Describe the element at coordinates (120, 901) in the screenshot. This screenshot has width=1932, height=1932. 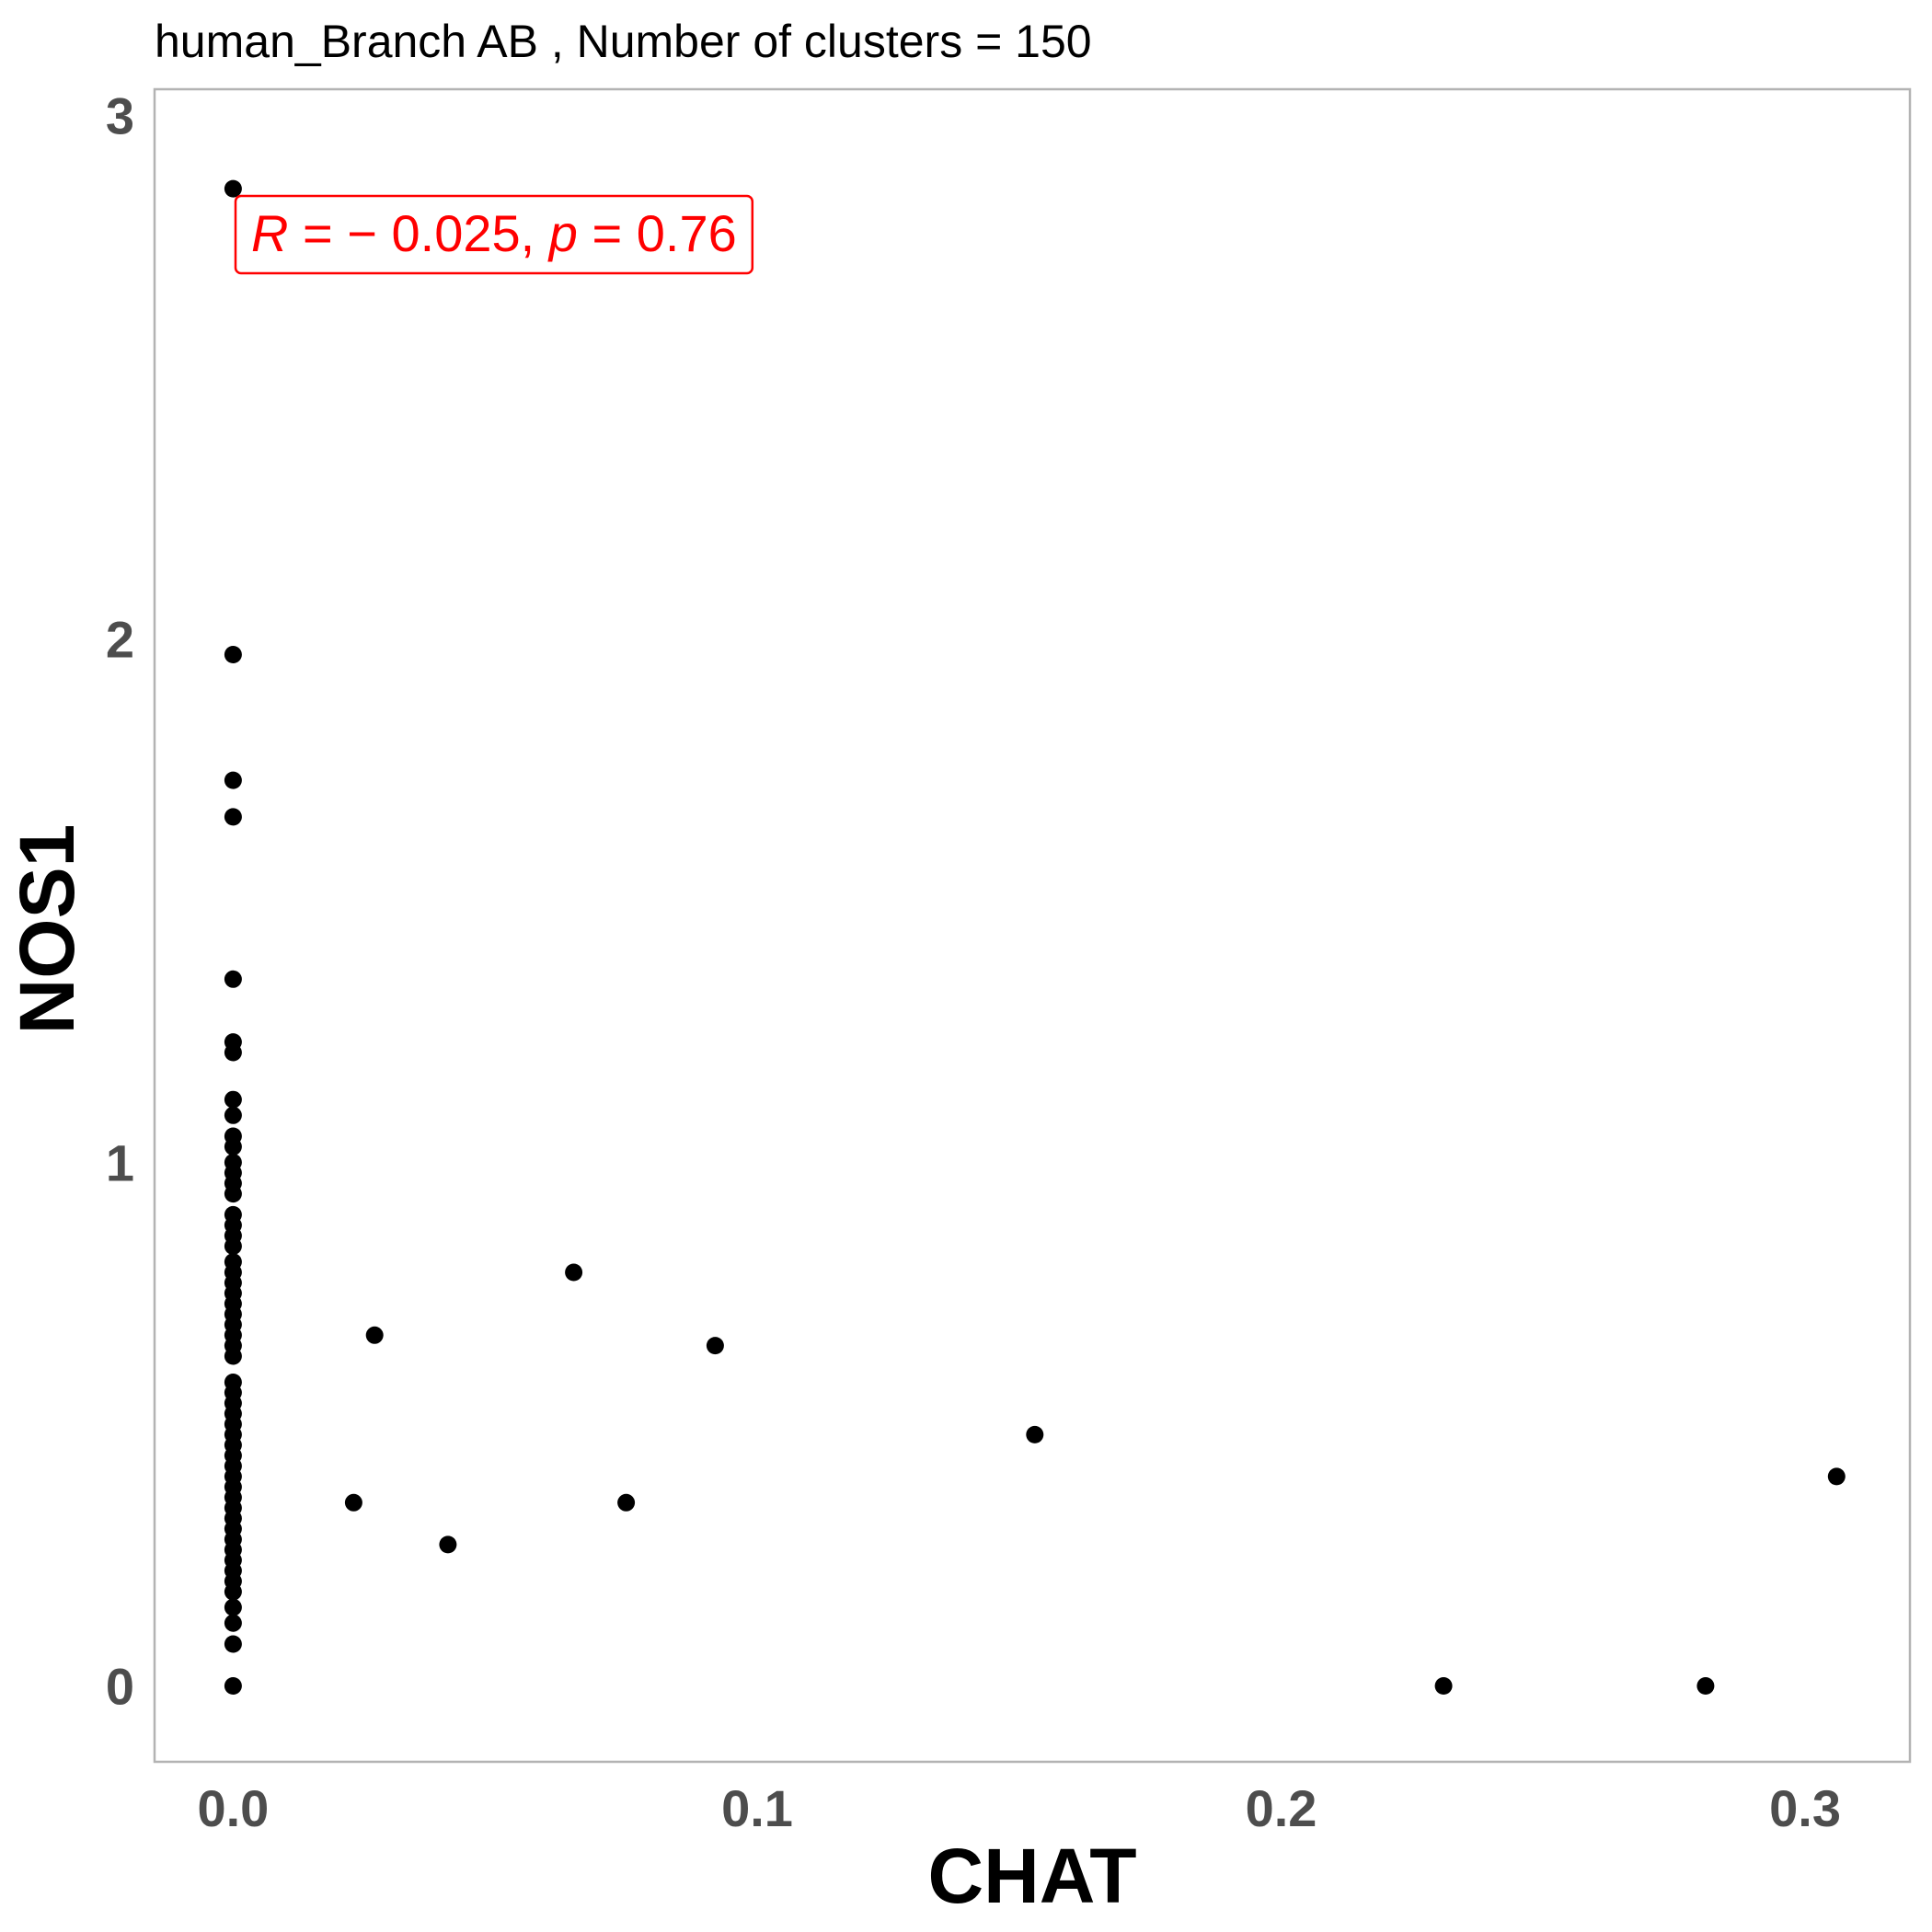
I see `y-axis-ticks: 0 1 2 3` at that location.